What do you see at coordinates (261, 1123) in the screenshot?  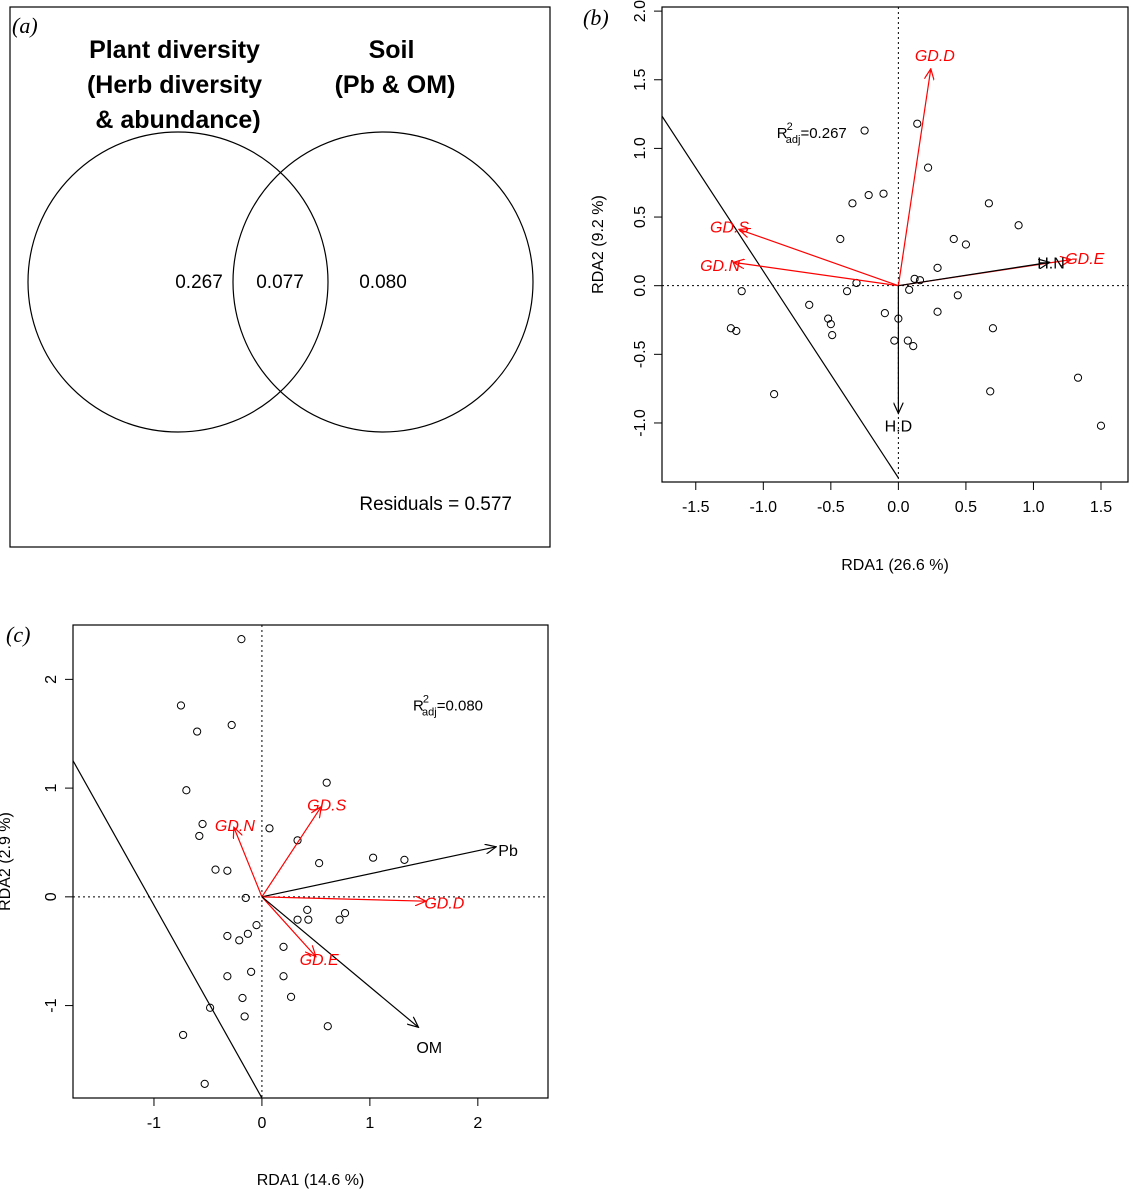 I see `x-tick-label: 0` at bounding box center [261, 1123].